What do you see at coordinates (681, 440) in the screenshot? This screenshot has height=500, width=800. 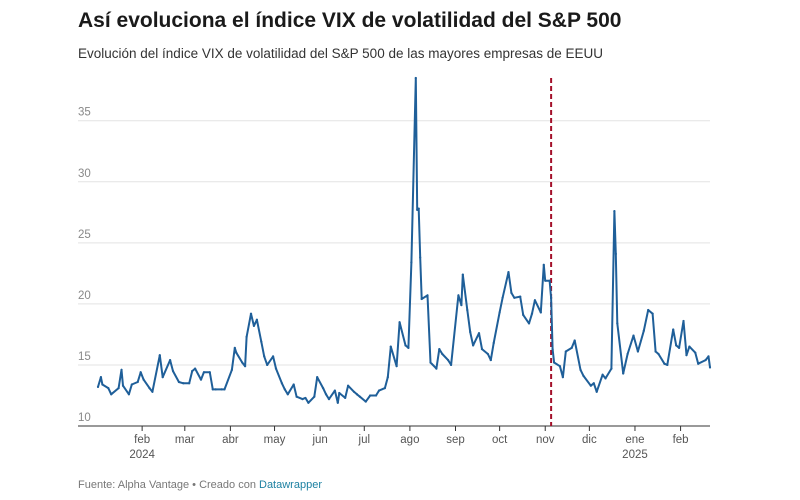 I see `x-tick-label: feb` at bounding box center [681, 440].